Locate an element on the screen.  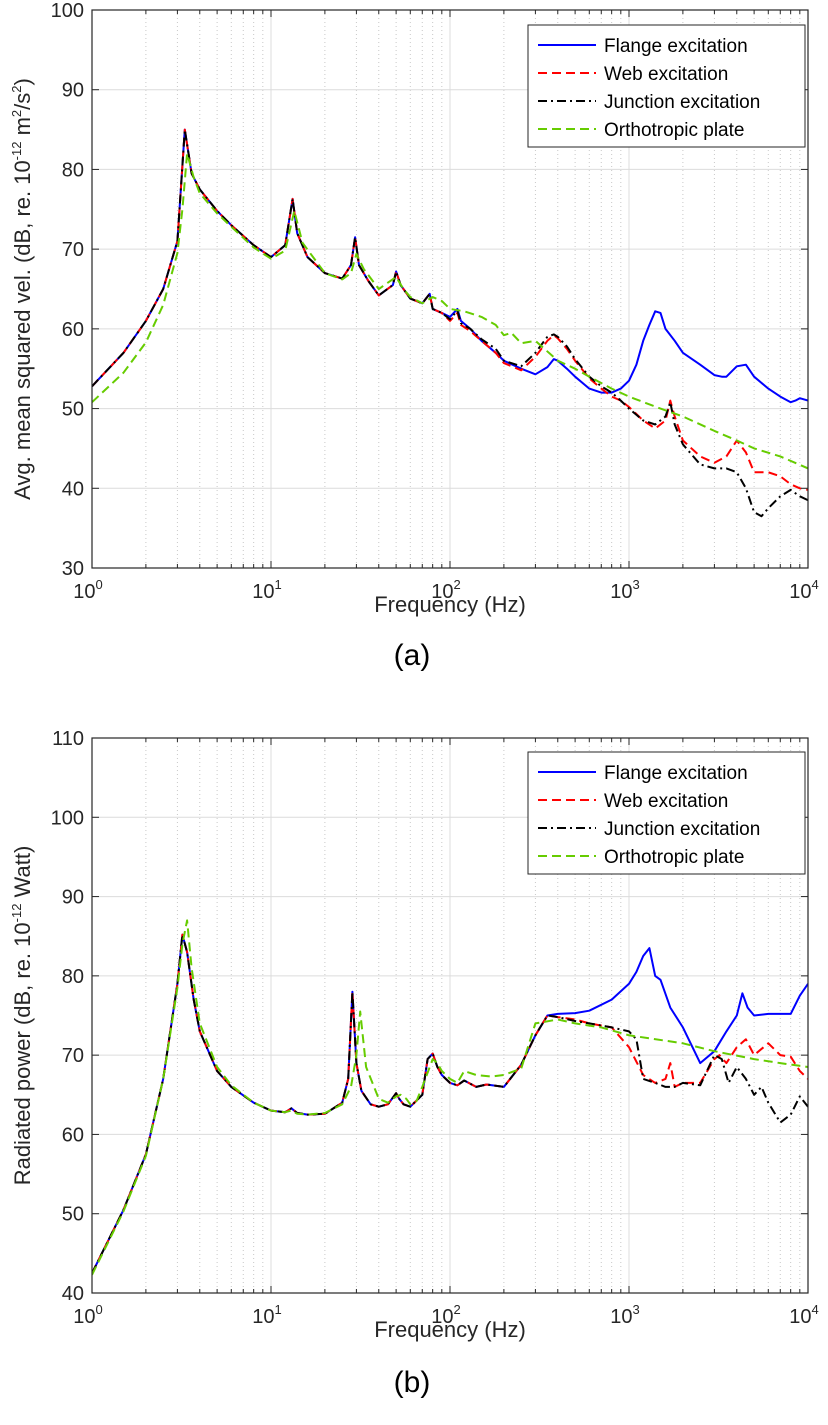
y-tick-label: 110 is located at coordinates (68, 739).